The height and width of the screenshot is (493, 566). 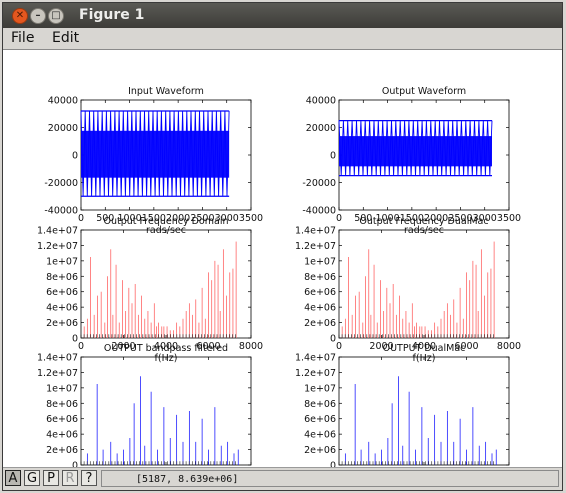 What do you see at coordinates (13, 478) in the screenshot?
I see `toggle-autoscale-button: A` at bounding box center [13, 478].